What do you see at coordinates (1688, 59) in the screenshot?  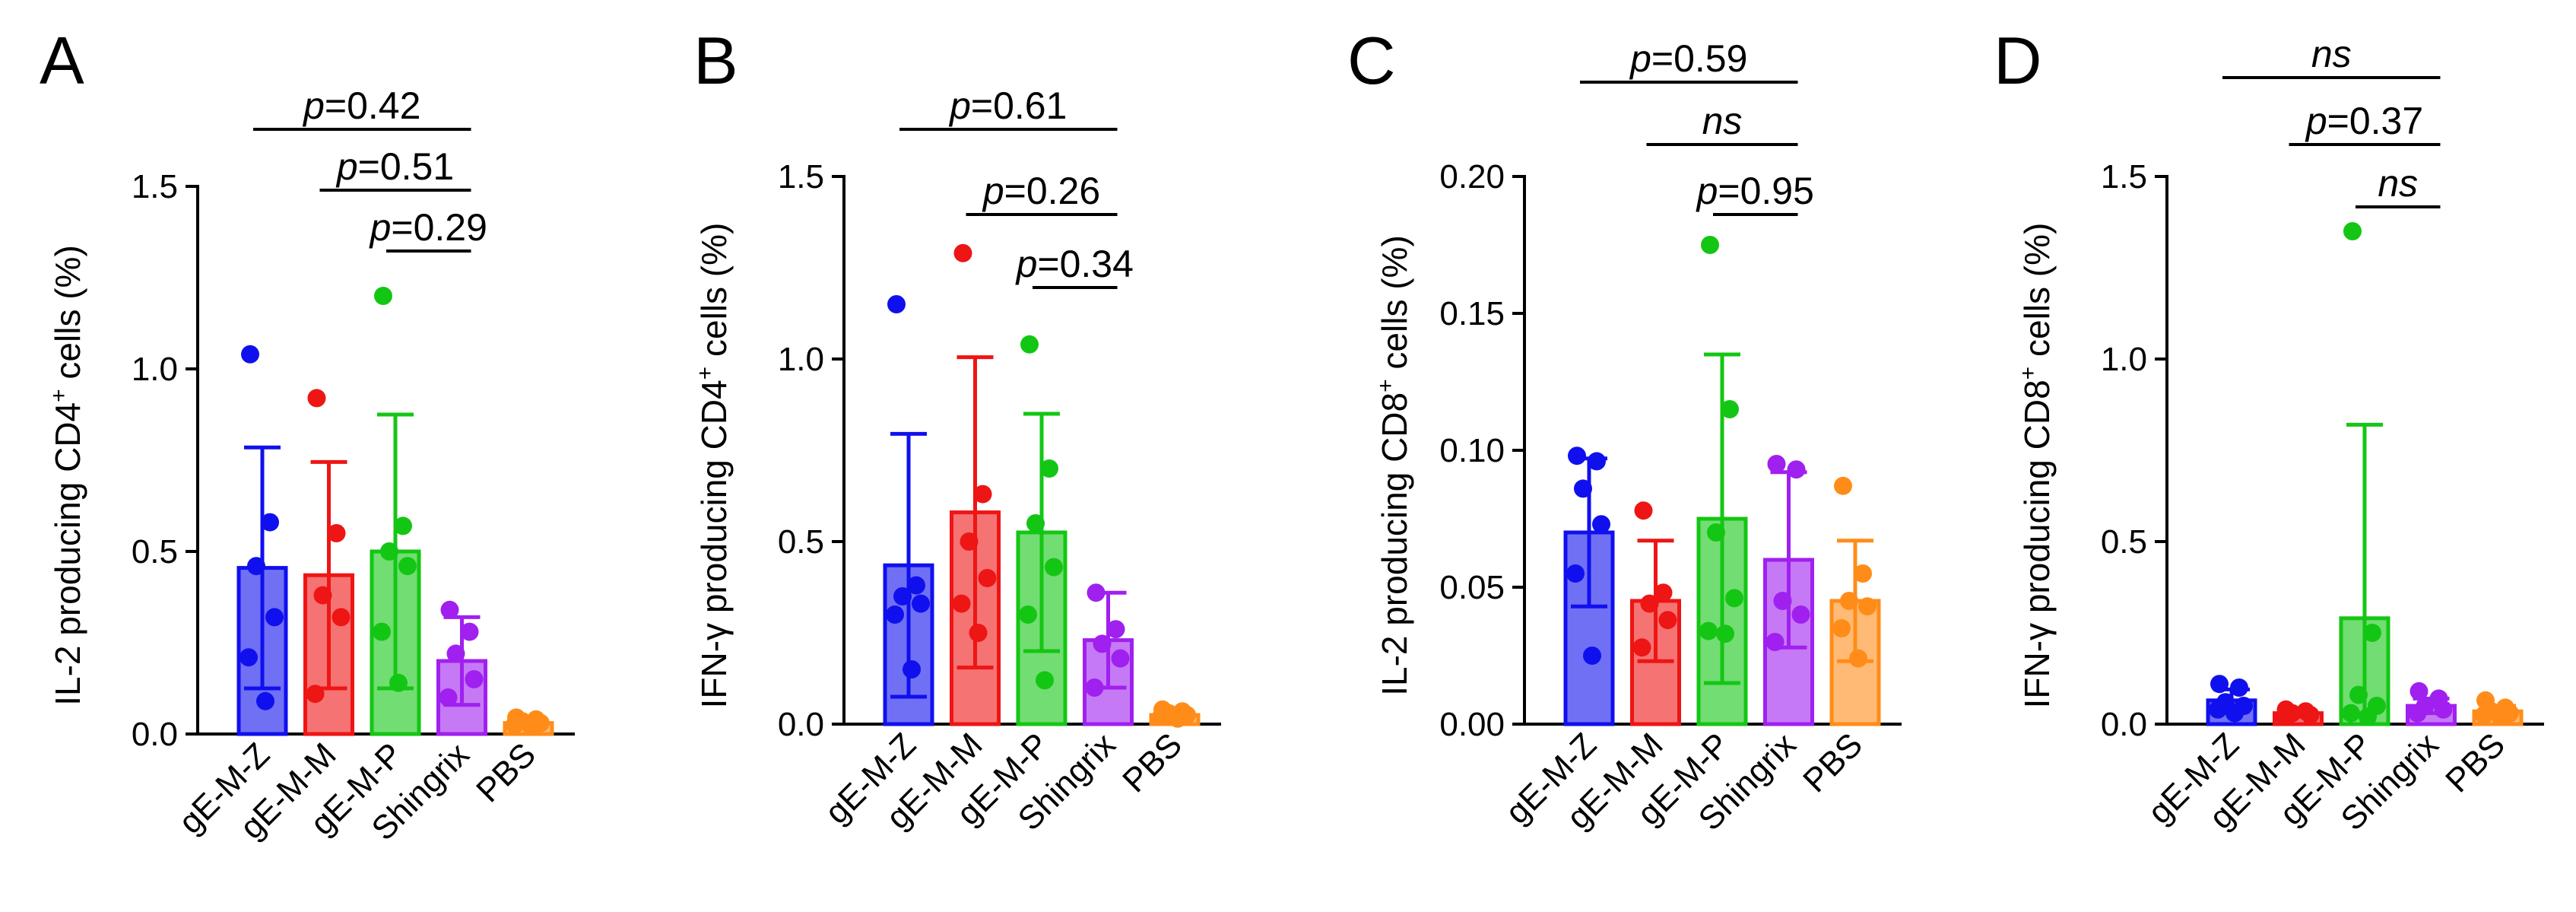 I see `significance-label: p=0.59` at bounding box center [1688, 59].